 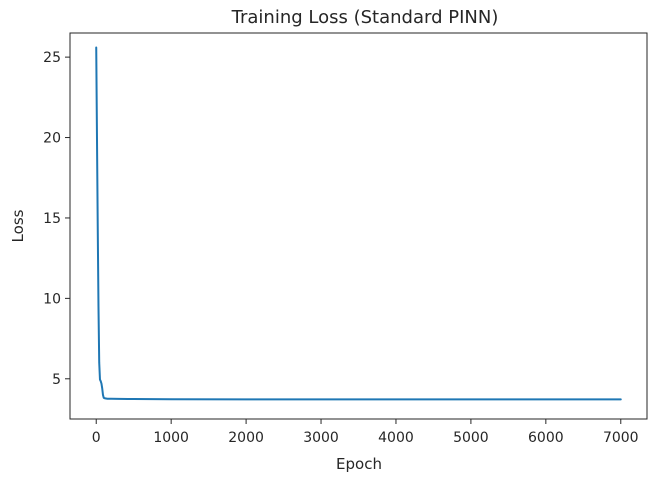 What do you see at coordinates (246, 438) in the screenshot?
I see `x-tick-label: 2000` at bounding box center [246, 438].